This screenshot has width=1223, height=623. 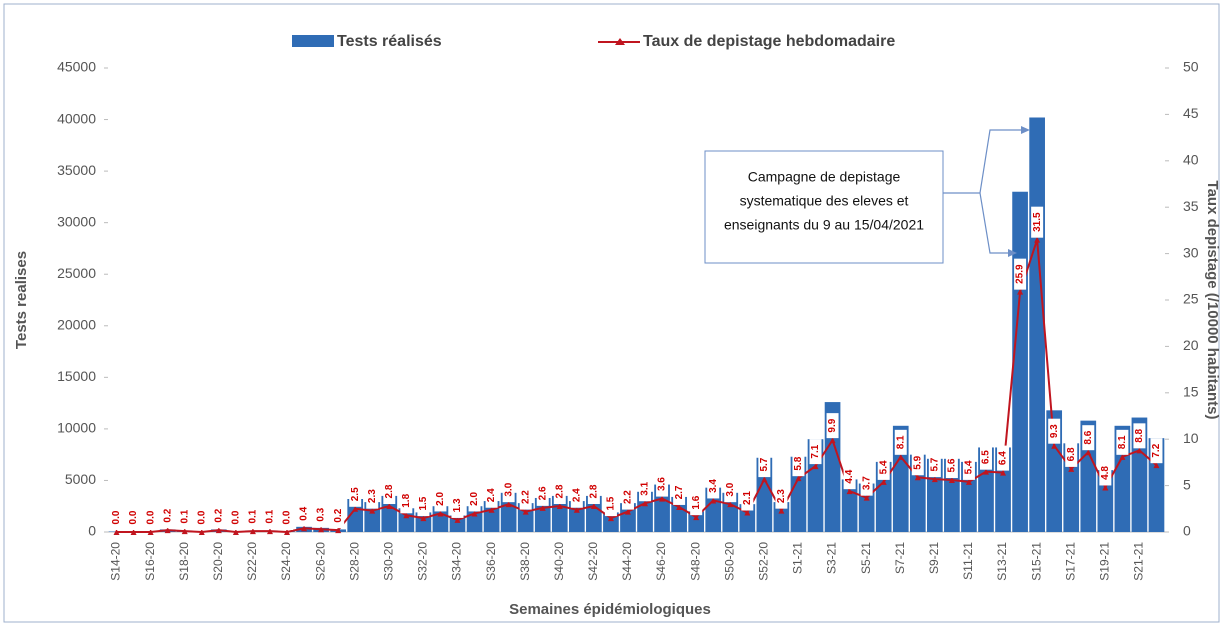 I want to click on y2-tick-label: 20, so click(x=1191, y=345).